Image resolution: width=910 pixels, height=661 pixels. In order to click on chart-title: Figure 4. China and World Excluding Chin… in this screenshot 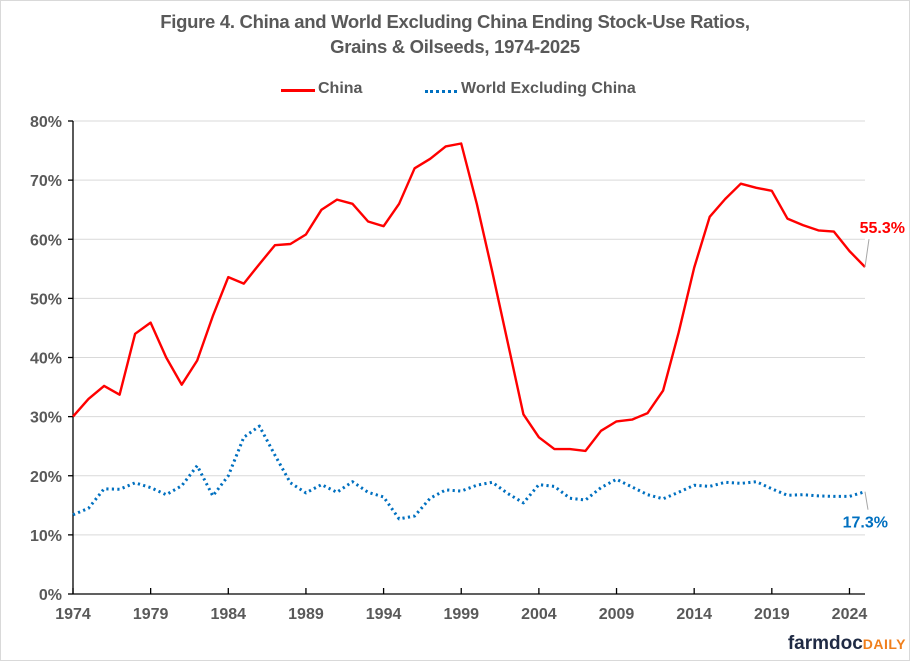, I will do `click(455, 21)`.